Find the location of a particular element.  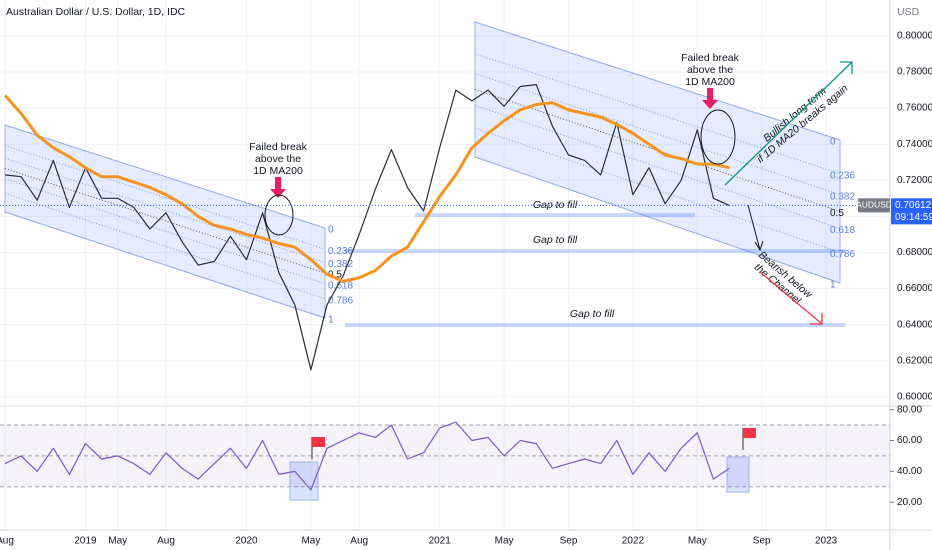

y-tick-label: 0.62000 is located at coordinates (914, 360).